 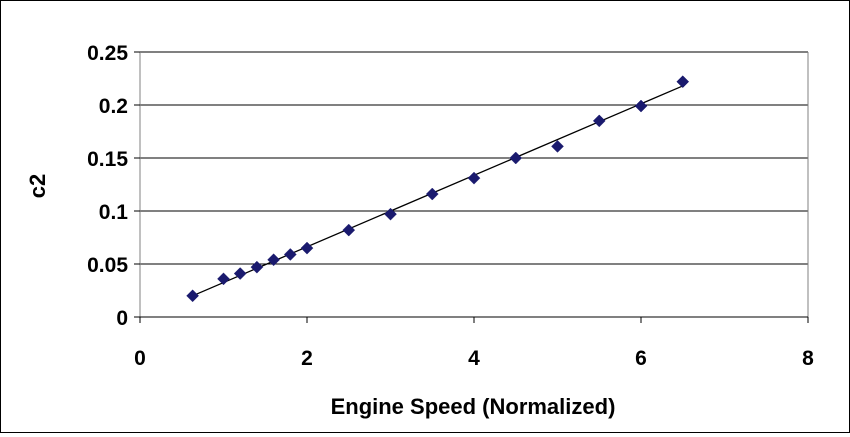 I want to click on y-tick-label-5: 0.25, so click(x=107, y=53).